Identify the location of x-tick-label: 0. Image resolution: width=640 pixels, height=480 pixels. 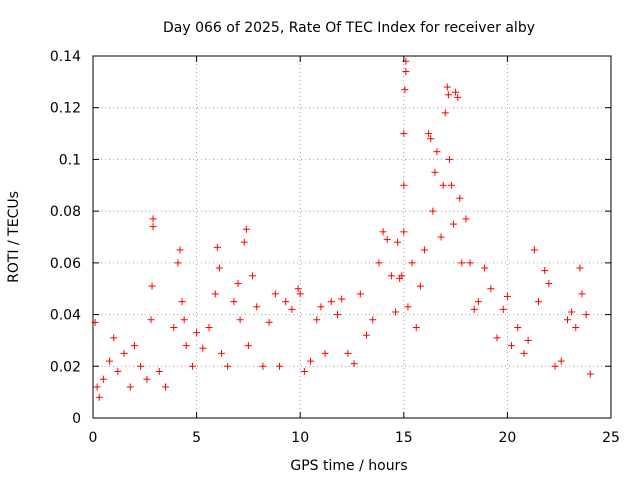
(93, 438).